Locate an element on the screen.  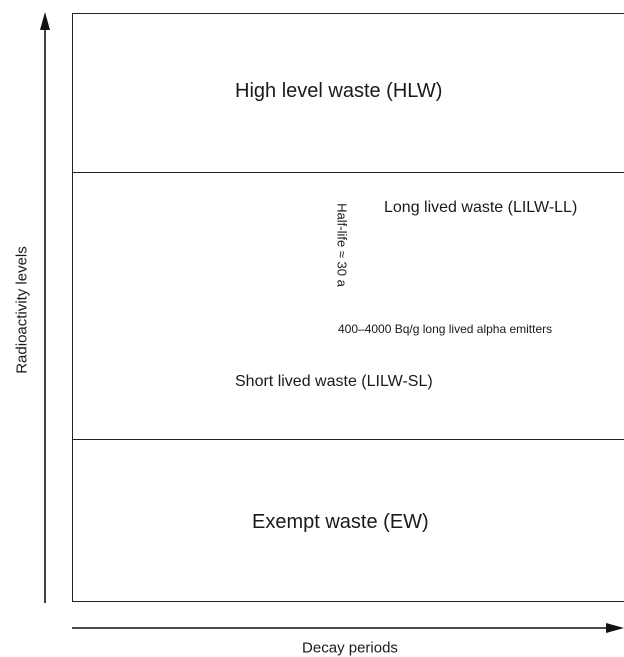
alpha-emitters-label: 400–4000 Bq/g long lived alpha emitters is located at coordinates (445, 329).